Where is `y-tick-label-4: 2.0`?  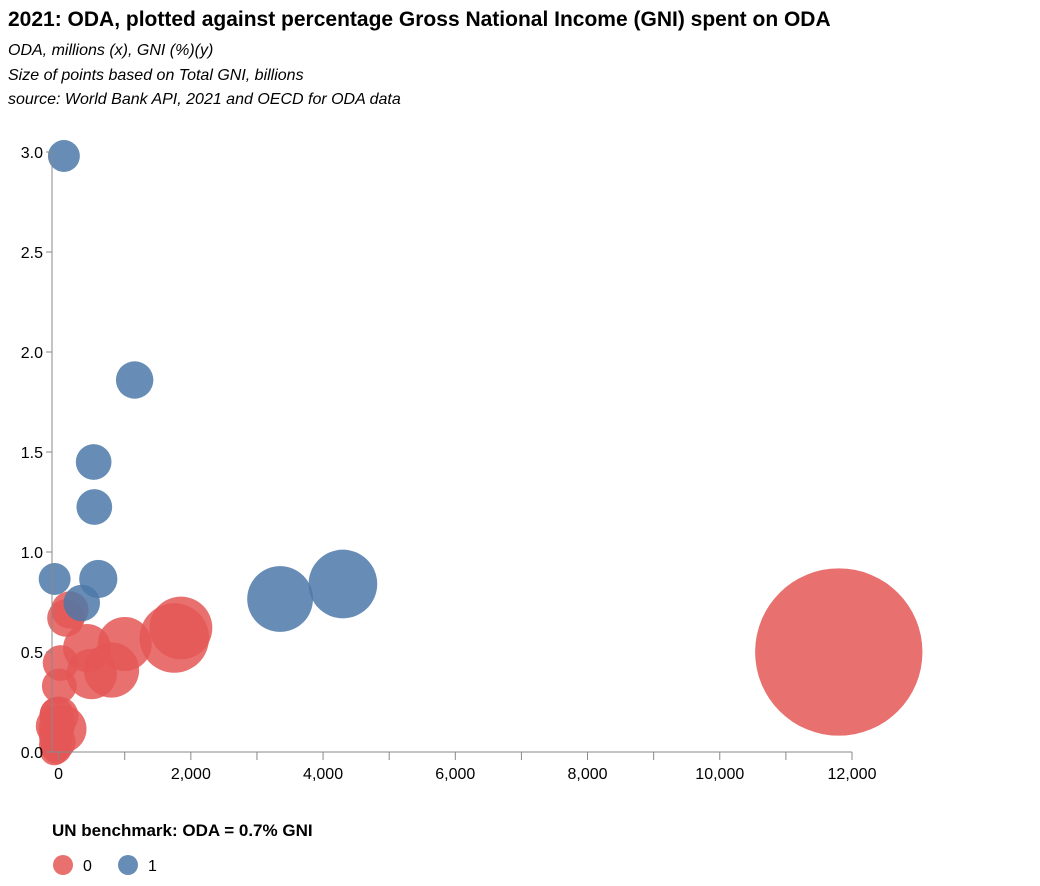 y-tick-label-4: 2.0 is located at coordinates (32, 353).